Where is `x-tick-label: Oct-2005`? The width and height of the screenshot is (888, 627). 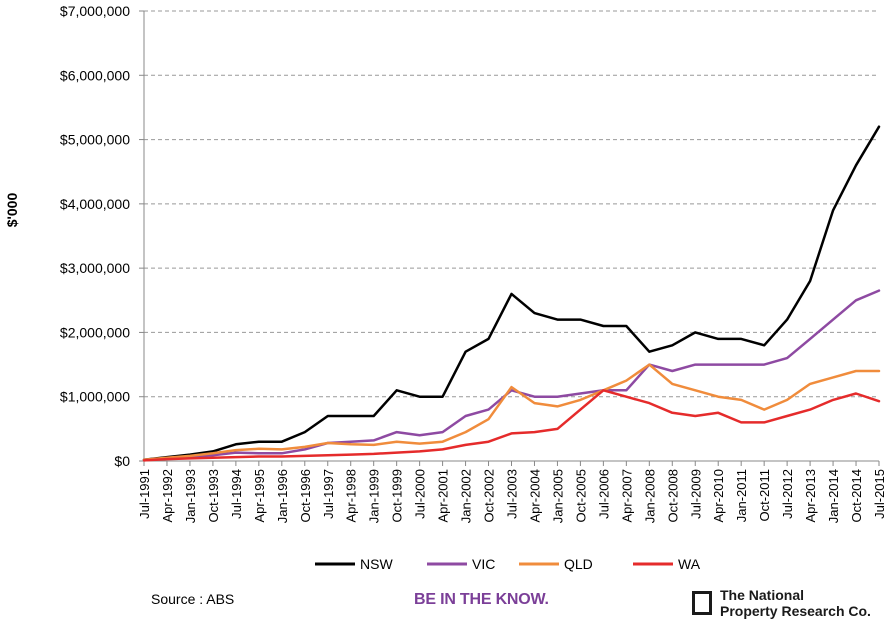
x-tick-label: Oct-2005 is located at coordinates (580, 495).